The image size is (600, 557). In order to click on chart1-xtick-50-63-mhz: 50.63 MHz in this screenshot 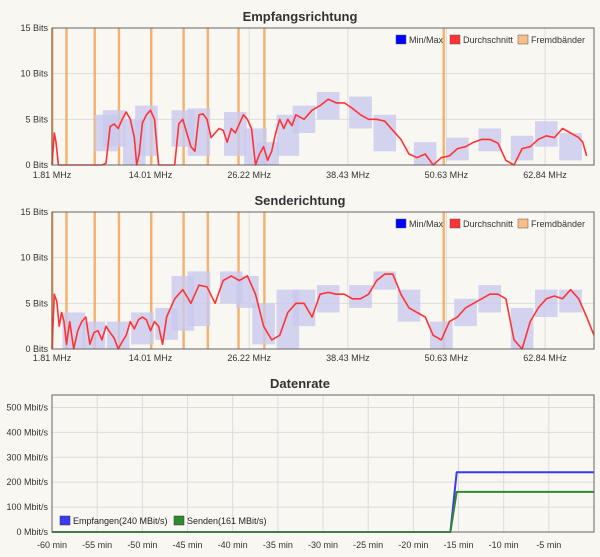, I will do `click(447, 175)`.